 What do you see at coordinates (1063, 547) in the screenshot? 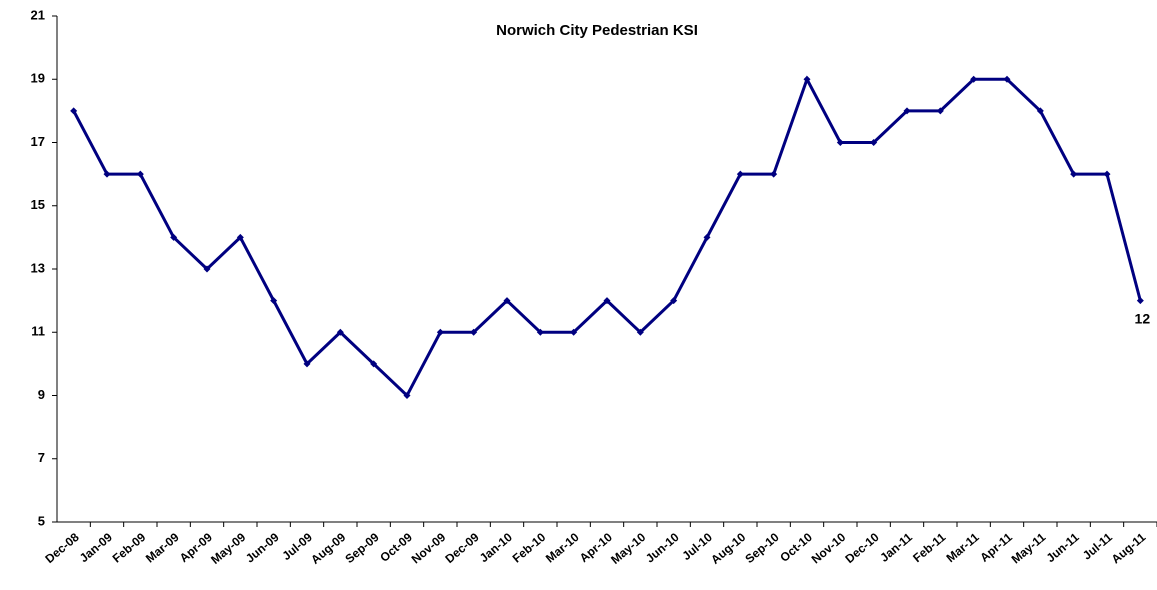
I see `x-tick-label: Jun-11` at bounding box center [1063, 547].